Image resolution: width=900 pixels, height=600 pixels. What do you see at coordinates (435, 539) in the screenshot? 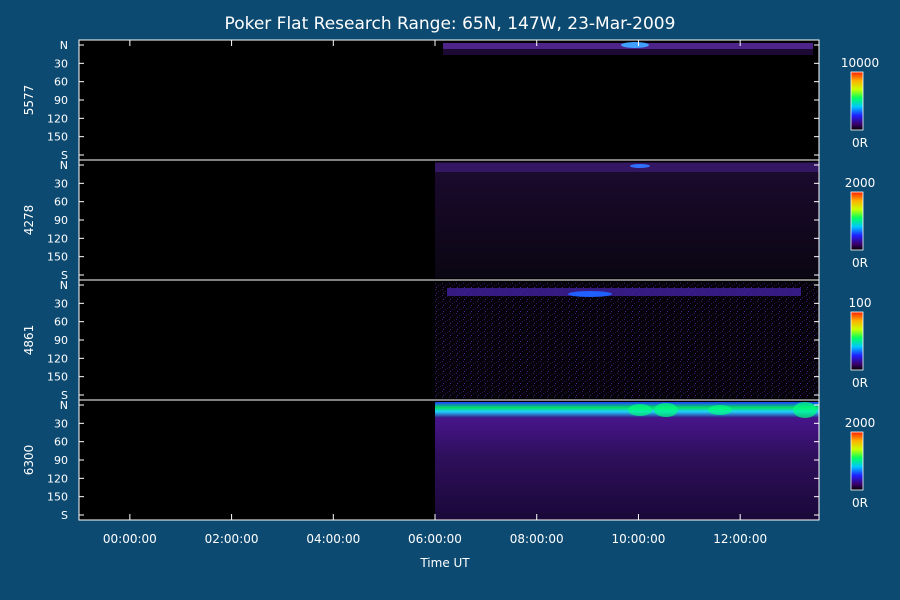
I see `x-tick-label: 06:00:00` at bounding box center [435, 539].